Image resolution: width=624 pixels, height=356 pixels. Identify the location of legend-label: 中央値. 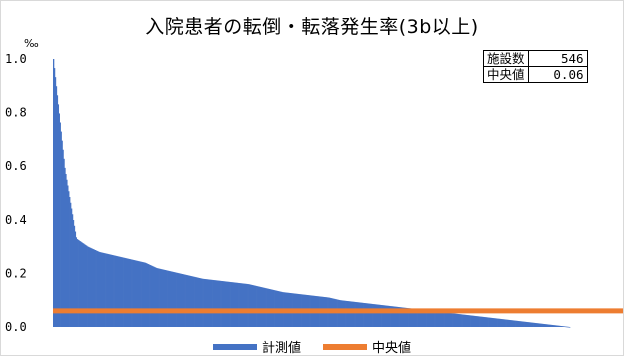
(392, 348).